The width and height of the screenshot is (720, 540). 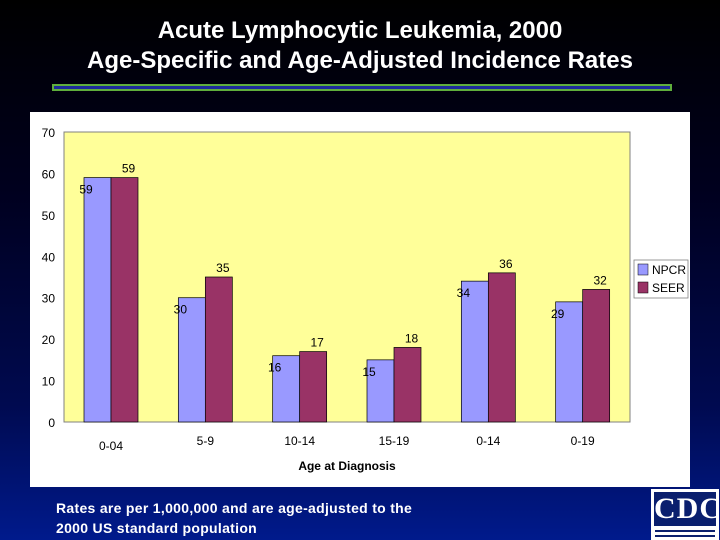 What do you see at coordinates (299, 441) in the screenshot?
I see `x-tick-label: 10-14` at bounding box center [299, 441].